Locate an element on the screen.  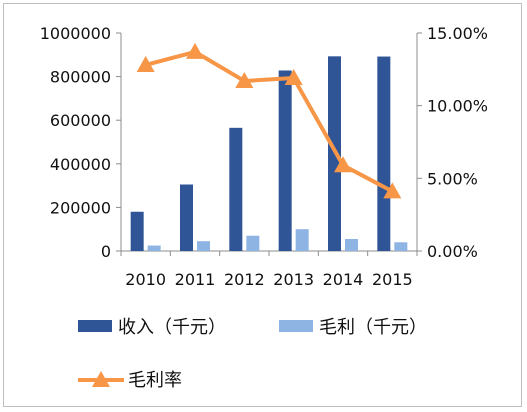
left-tick-label: 600000 is located at coordinates (80, 120).